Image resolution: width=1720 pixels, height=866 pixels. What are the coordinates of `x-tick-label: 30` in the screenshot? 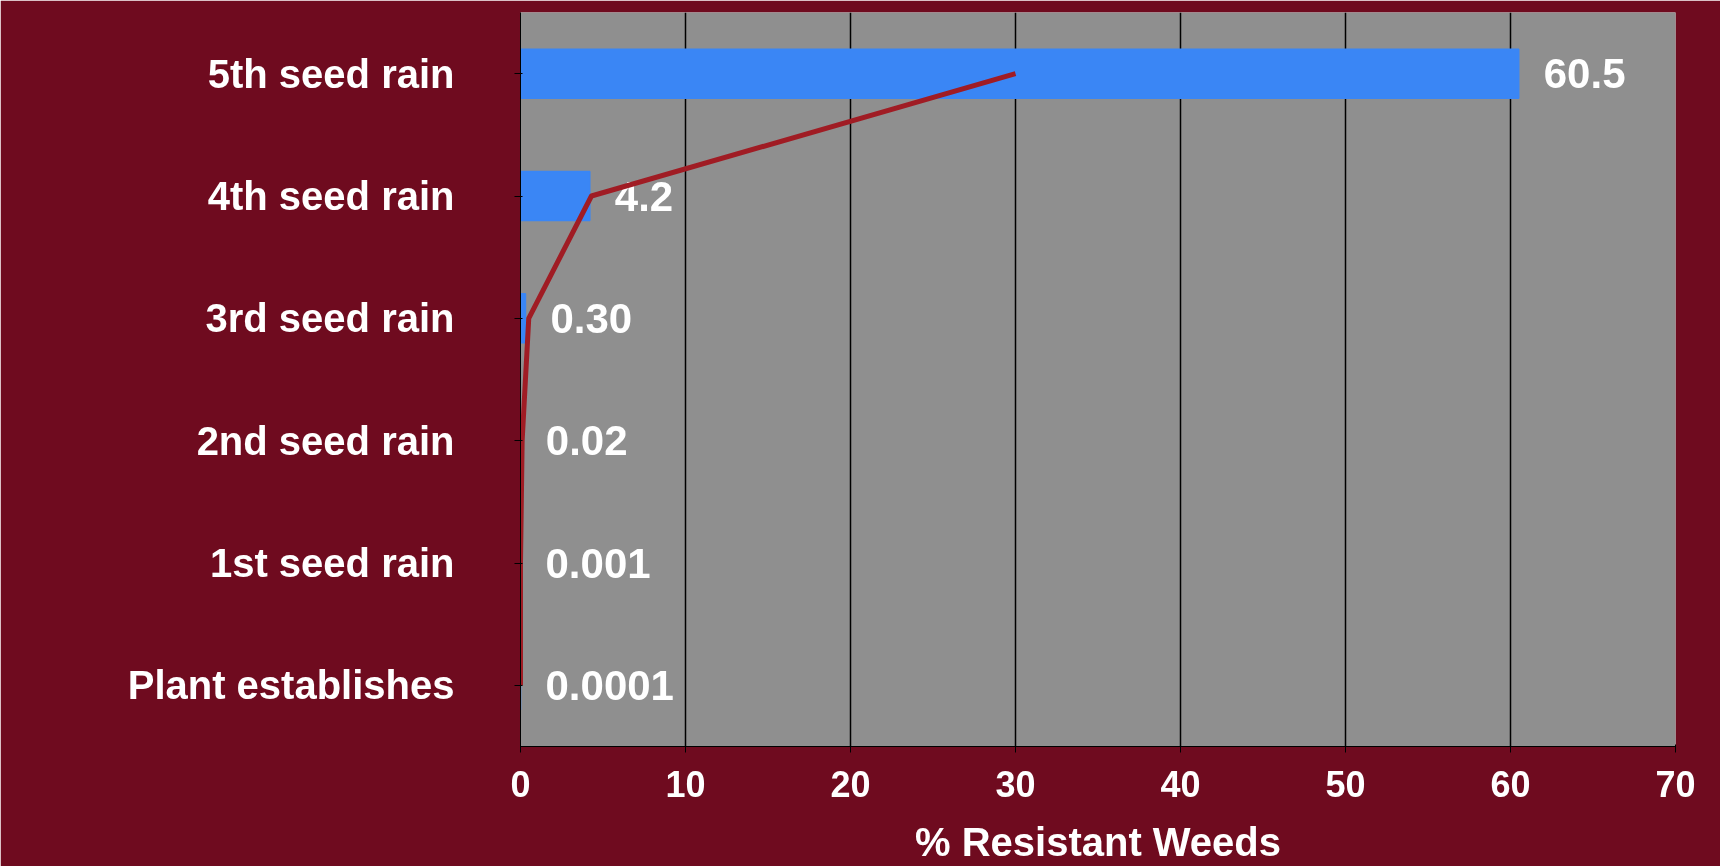 It's located at (1015, 784).